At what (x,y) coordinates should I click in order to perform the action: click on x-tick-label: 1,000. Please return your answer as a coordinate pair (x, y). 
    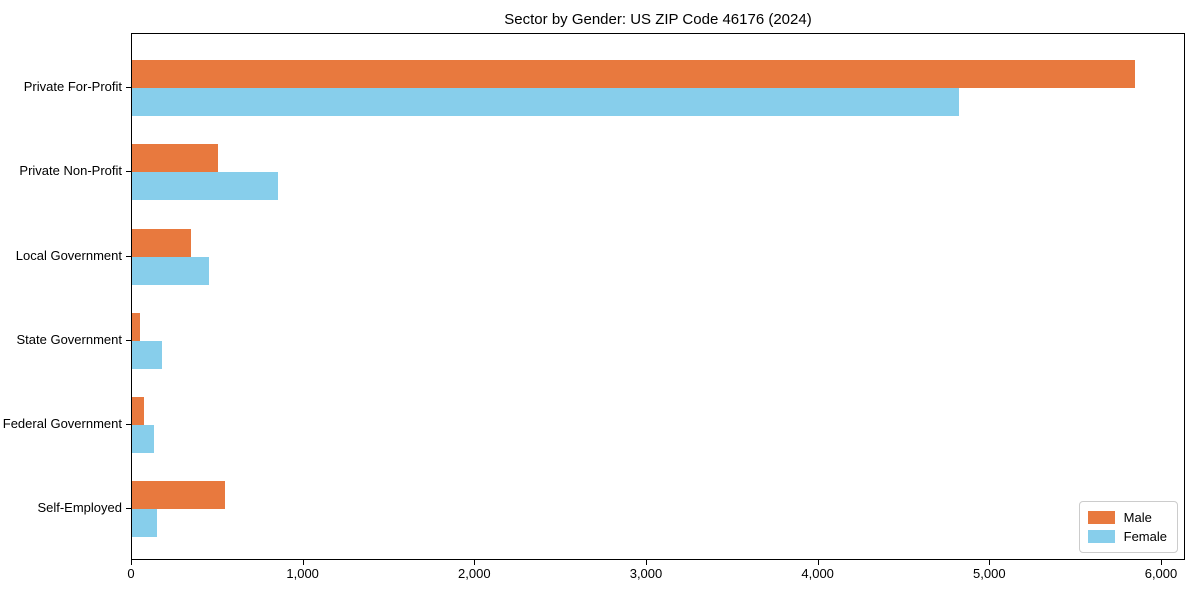
    Looking at the image, I should click on (302, 573).